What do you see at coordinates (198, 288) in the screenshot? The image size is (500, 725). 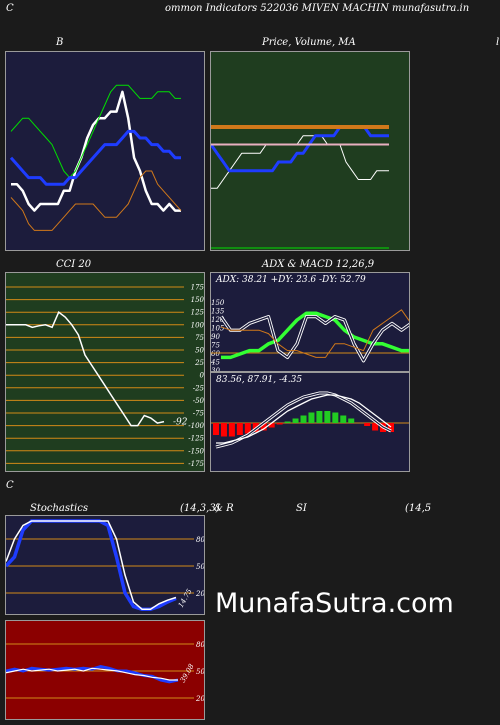 I see `cci-tick-label: 175` at bounding box center [198, 288].